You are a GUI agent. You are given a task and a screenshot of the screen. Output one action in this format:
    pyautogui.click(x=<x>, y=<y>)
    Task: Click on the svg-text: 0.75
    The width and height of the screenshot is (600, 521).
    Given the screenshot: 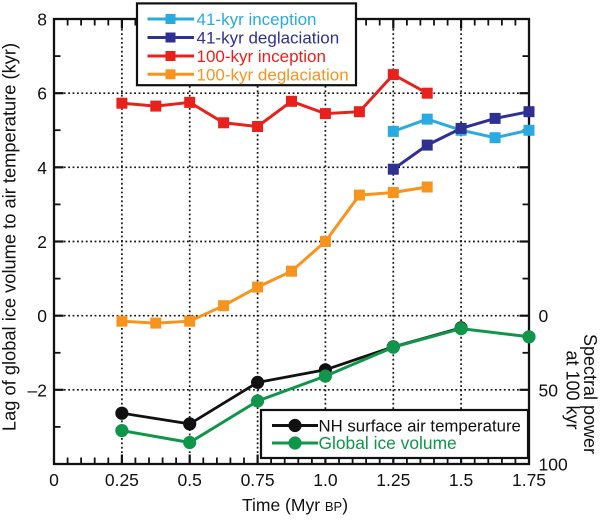 What is the action you would take?
    pyautogui.click(x=258, y=480)
    